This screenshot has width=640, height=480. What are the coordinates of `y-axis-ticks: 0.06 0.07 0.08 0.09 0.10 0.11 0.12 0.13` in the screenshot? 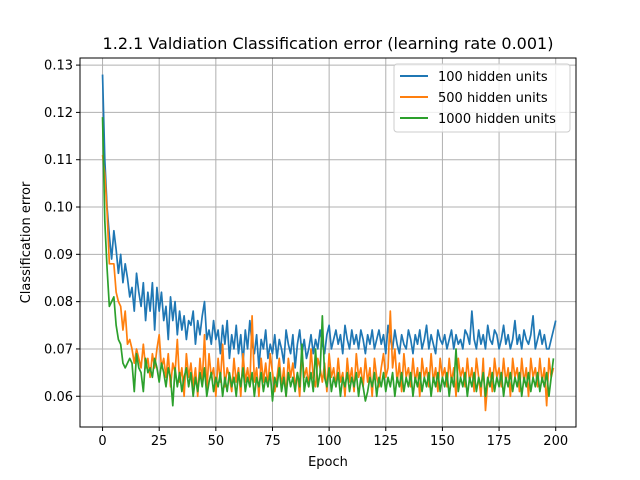 It's located at (62, 232).